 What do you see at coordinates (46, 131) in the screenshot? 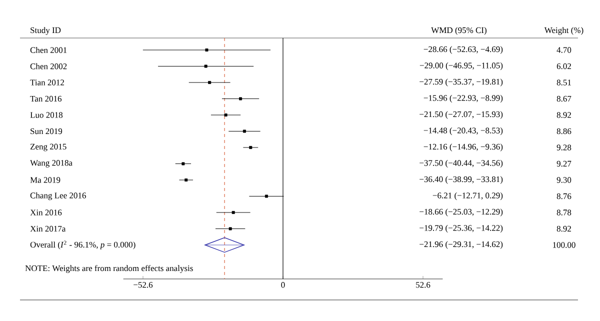
I see `y-tick-label: Sun 2019` at bounding box center [46, 131].